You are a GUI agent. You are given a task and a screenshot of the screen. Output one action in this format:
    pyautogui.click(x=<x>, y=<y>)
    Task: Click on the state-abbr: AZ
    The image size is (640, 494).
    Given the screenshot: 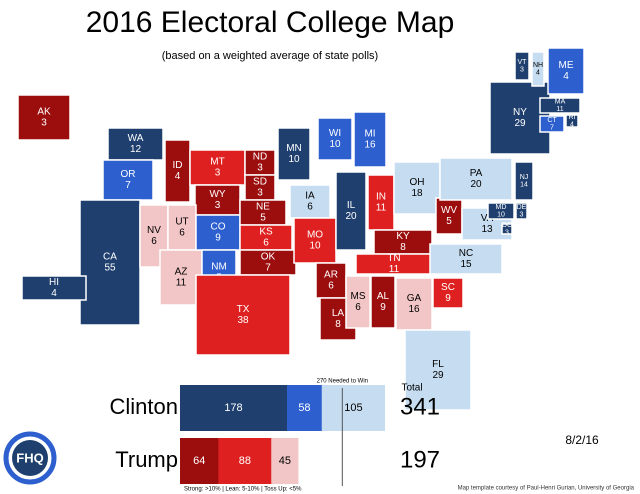 What is the action you would take?
    pyautogui.click(x=181, y=272)
    